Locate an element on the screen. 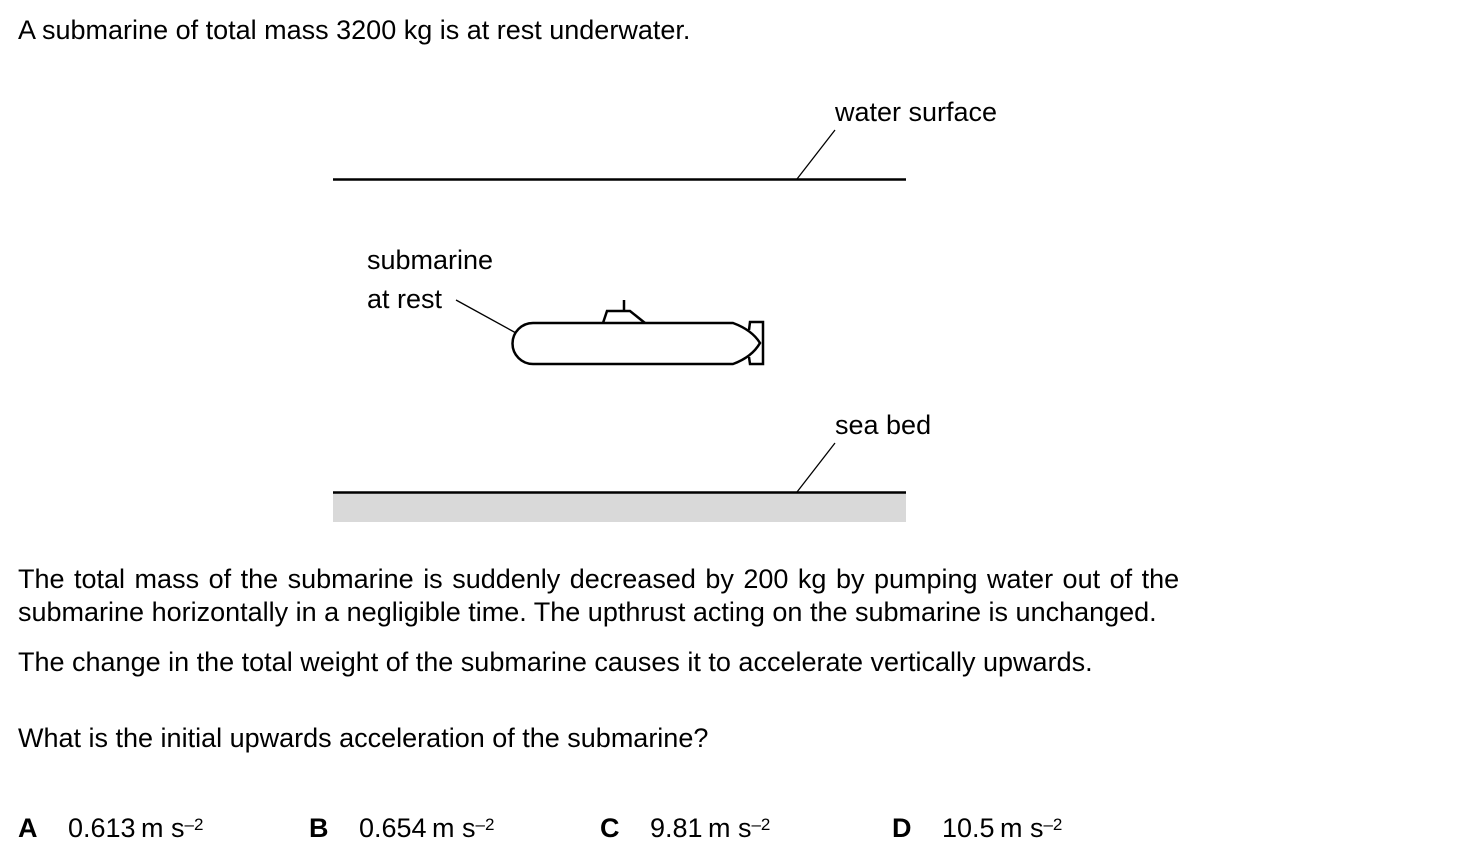 This screenshot has width=1457, height=868. label-submarine: submarine is located at coordinates (430, 260).